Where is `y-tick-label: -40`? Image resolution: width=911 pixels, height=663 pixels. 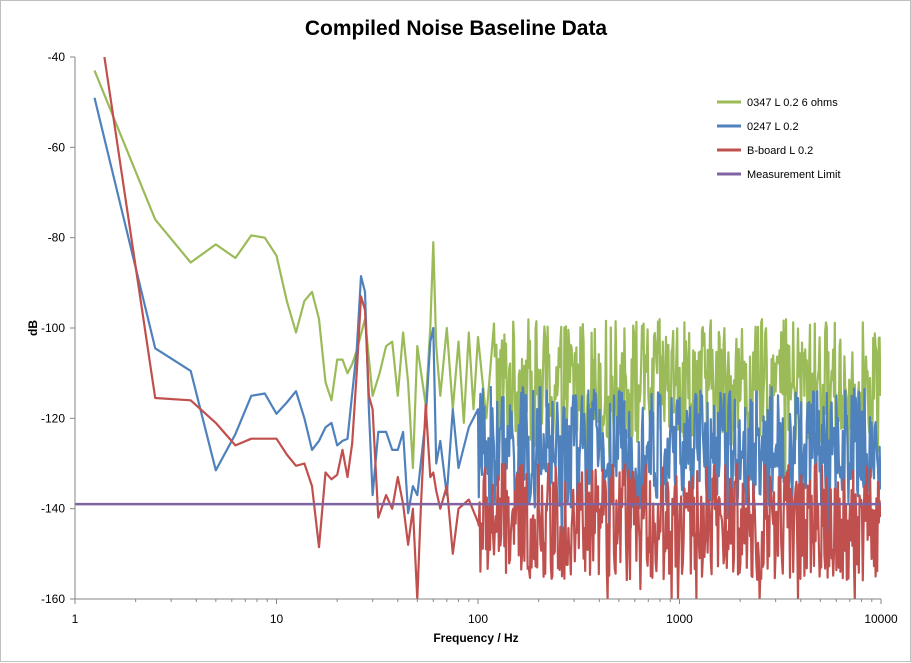 y-tick-label: -40 is located at coordinates (57, 57).